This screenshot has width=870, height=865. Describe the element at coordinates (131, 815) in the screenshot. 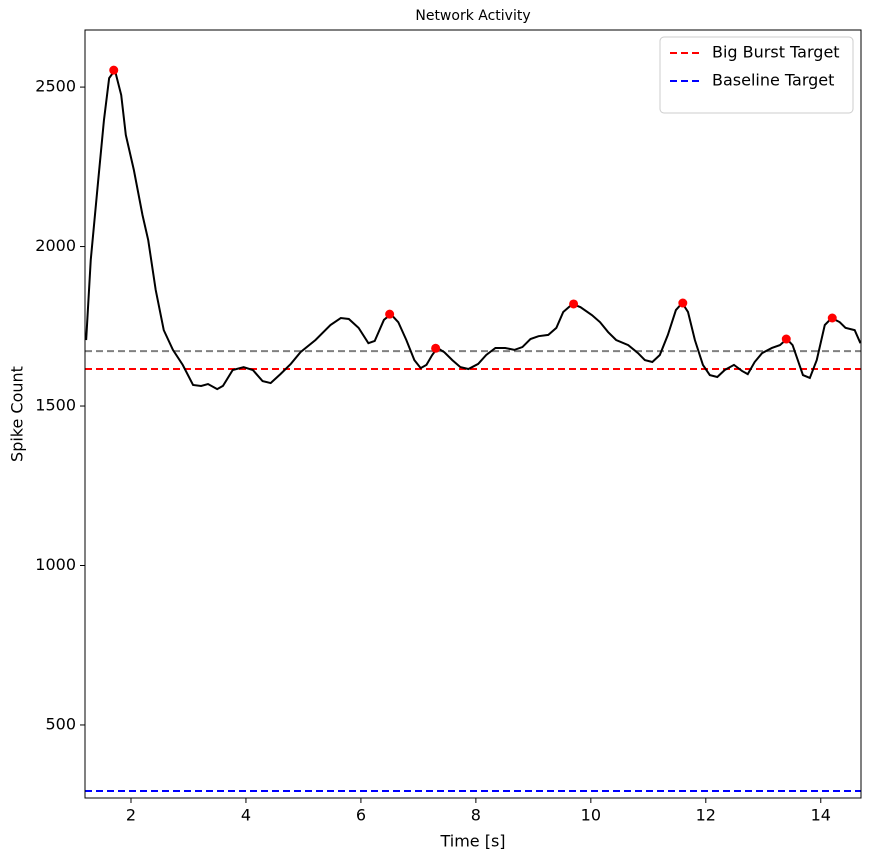

I see `x-tick-label: 2` at that location.